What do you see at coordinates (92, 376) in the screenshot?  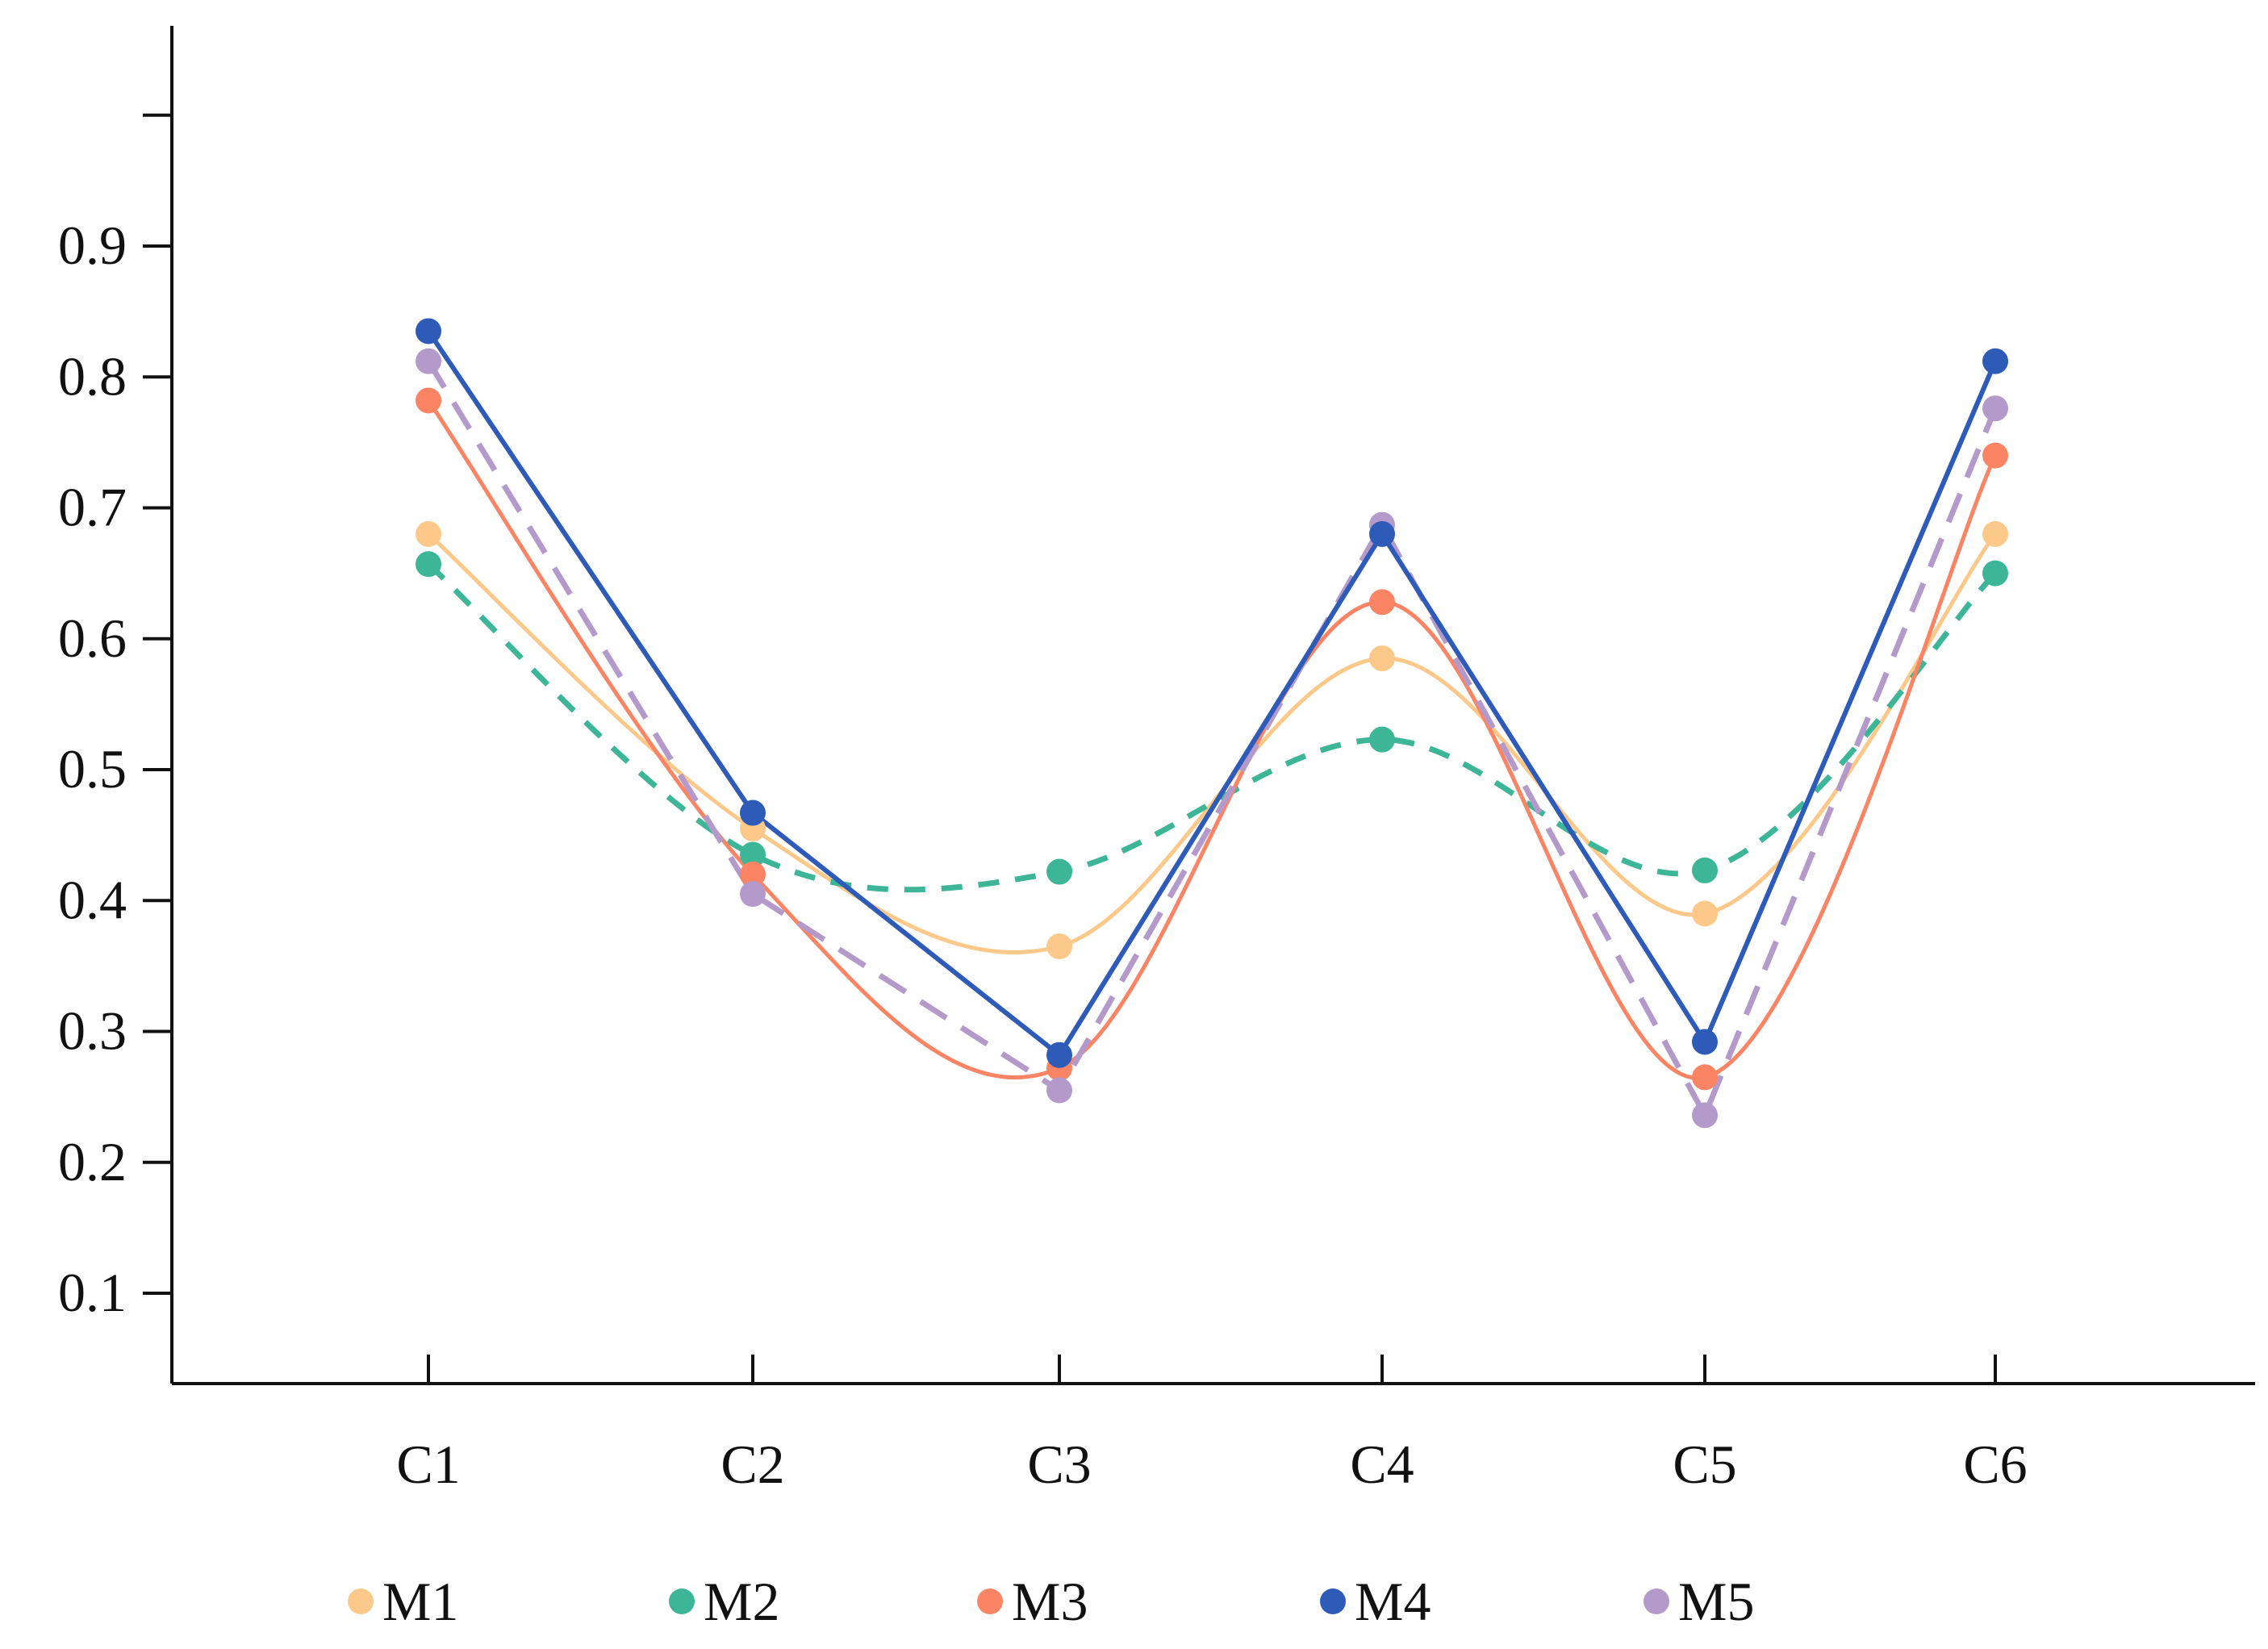 I see `y-tick-label: 0.8` at bounding box center [92, 376].